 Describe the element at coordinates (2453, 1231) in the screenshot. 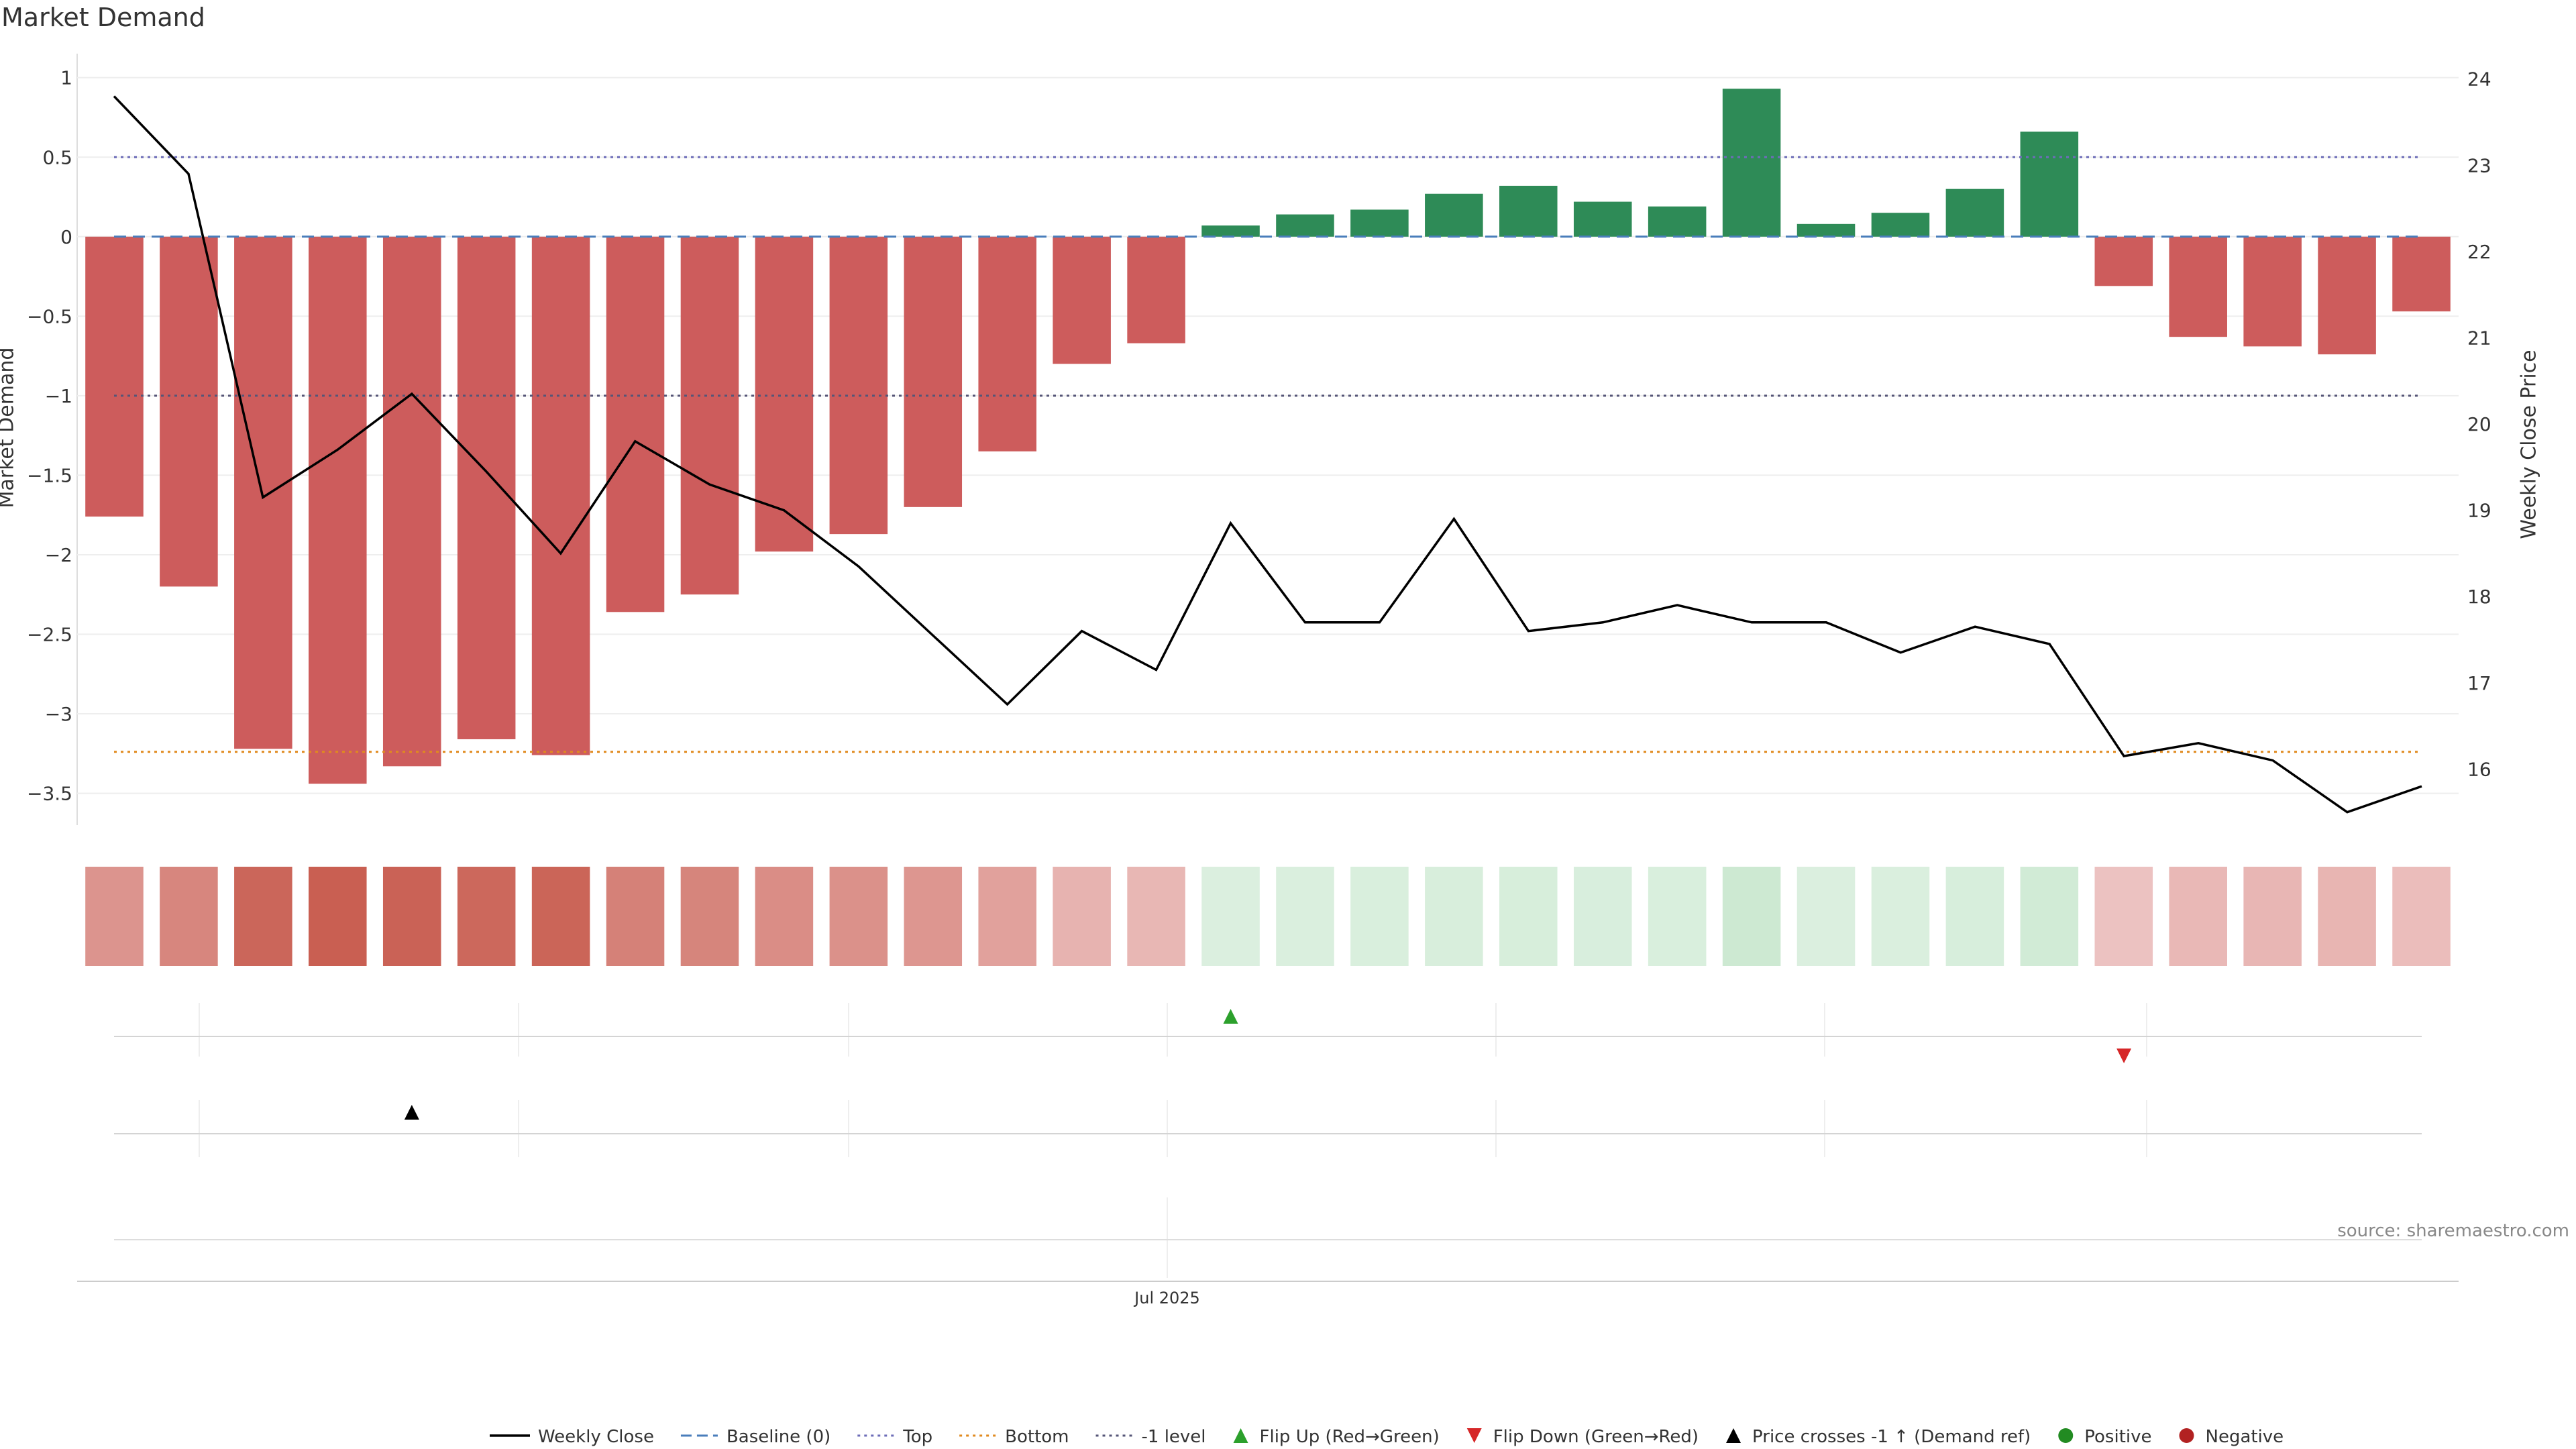

I see `source-note: source: sharemaestro.com` at that location.